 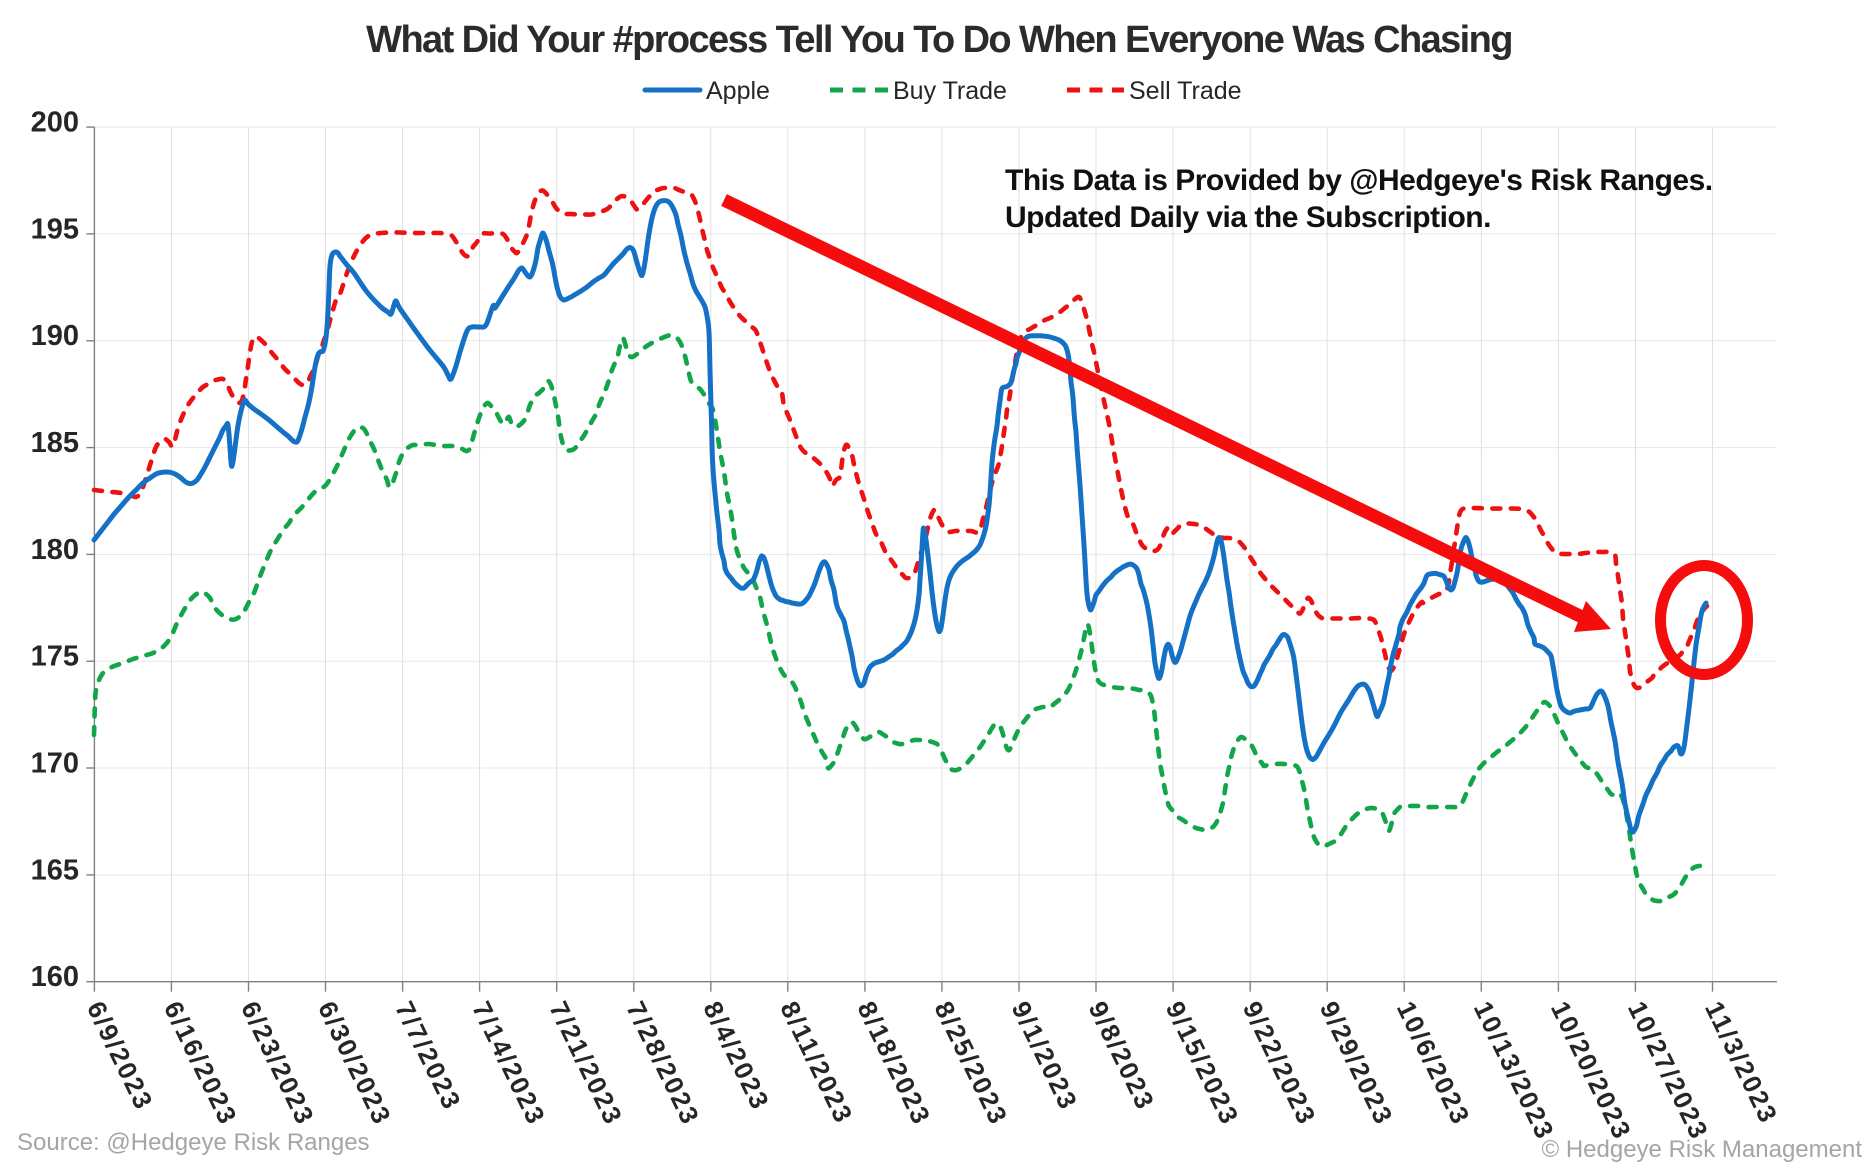 I want to click on svg-text: Buy Trade, so click(x=950, y=91).